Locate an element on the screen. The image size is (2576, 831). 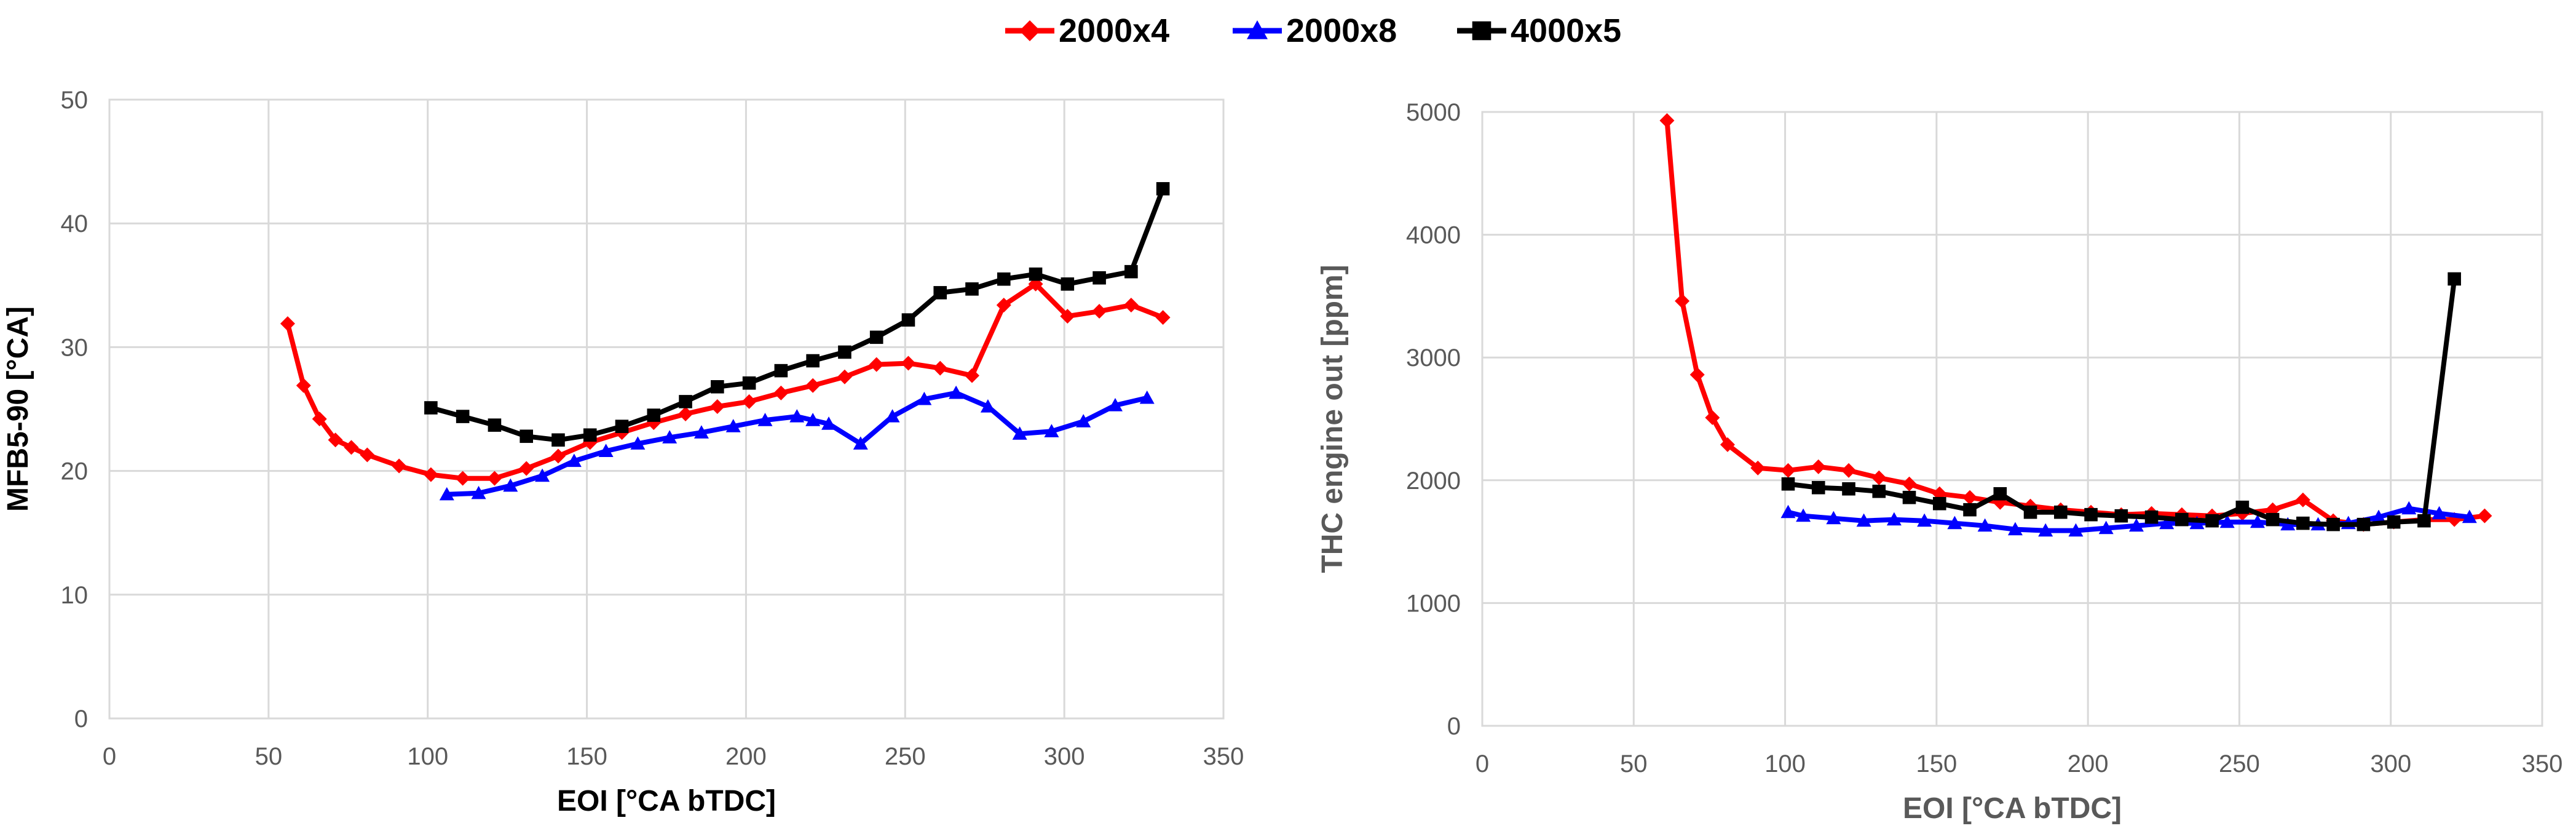
y-tick-label: 50 is located at coordinates (75, 101).